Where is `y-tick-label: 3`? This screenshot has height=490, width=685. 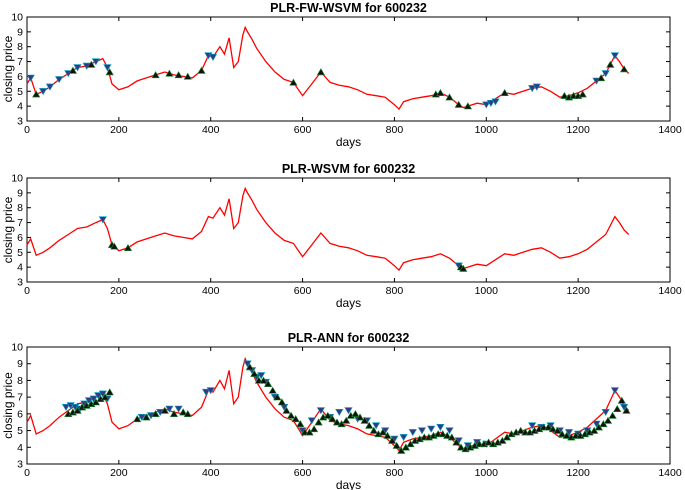 y-tick-label: 3 is located at coordinates (20, 283).